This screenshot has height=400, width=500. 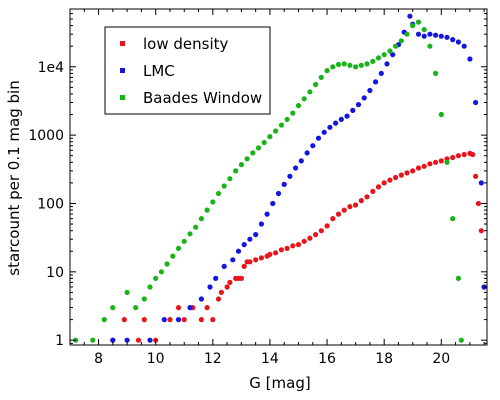 I want to click on legend-box, so click(x=187, y=70).